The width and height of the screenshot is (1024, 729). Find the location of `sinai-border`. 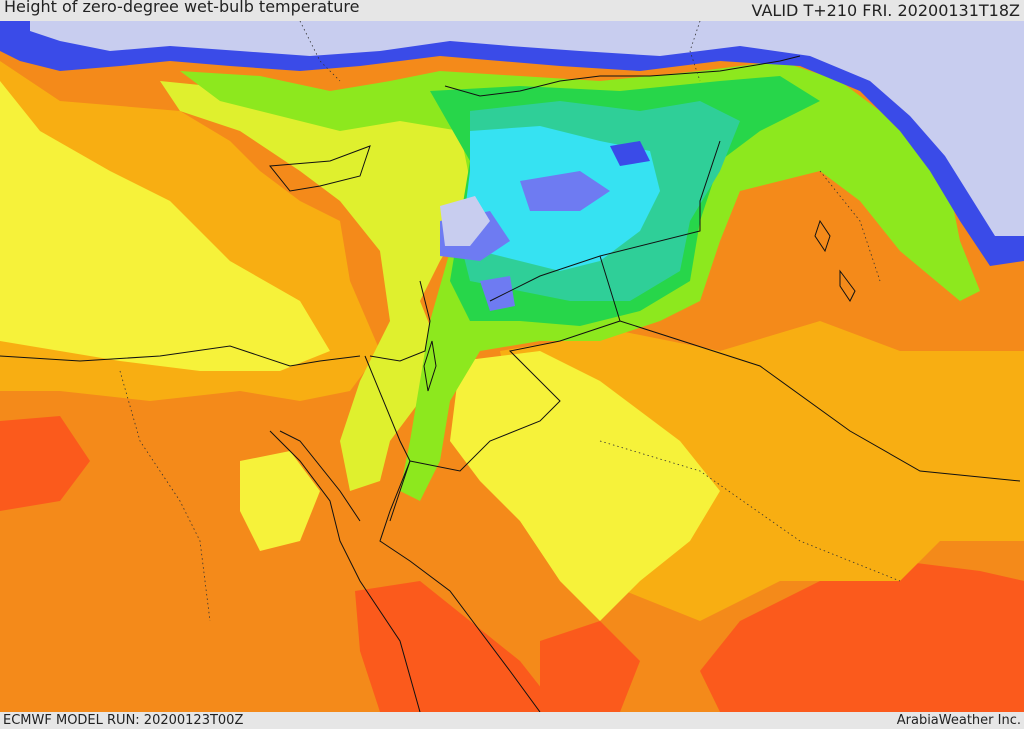

sinai-border is located at coordinates (387, 408).